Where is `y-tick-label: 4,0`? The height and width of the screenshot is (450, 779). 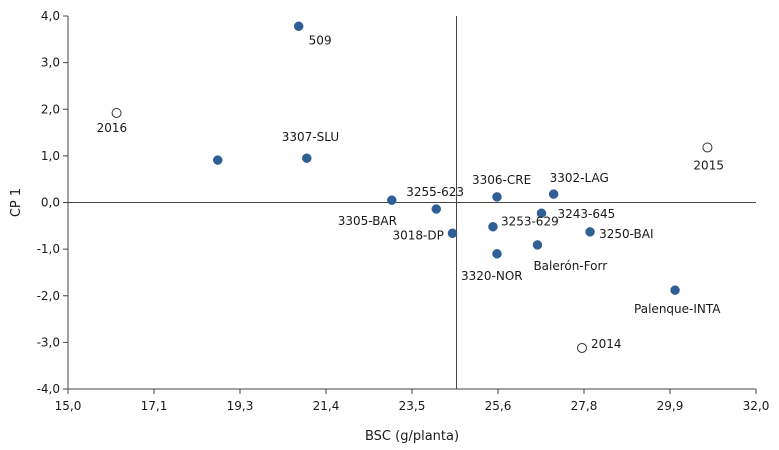
y-tick-label: 4,0 is located at coordinates (50, 16).